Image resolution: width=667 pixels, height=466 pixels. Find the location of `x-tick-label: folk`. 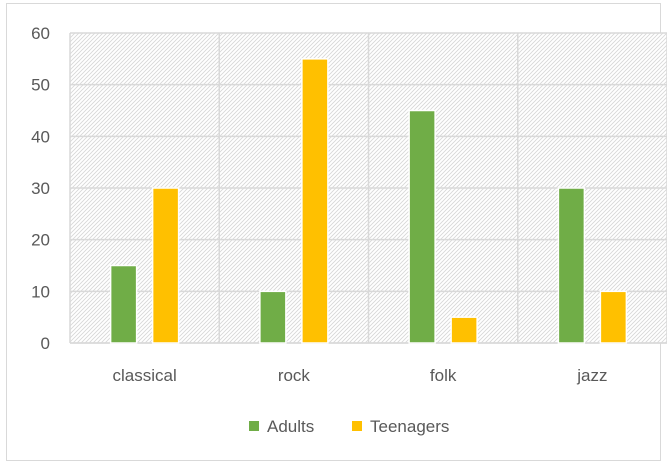

x-tick-label: folk is located at coordinates (443, 375).